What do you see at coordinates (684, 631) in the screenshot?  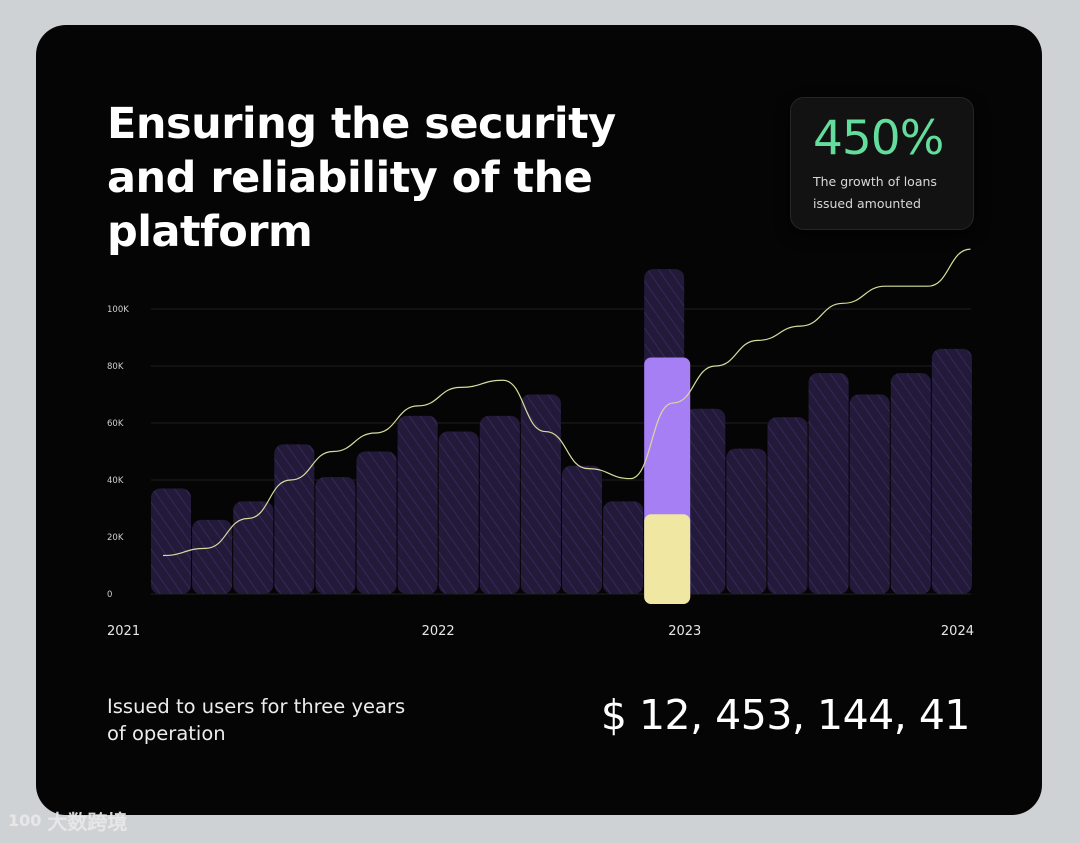 I see `x-tick-label: 2023` at bounding box center [684, 631].